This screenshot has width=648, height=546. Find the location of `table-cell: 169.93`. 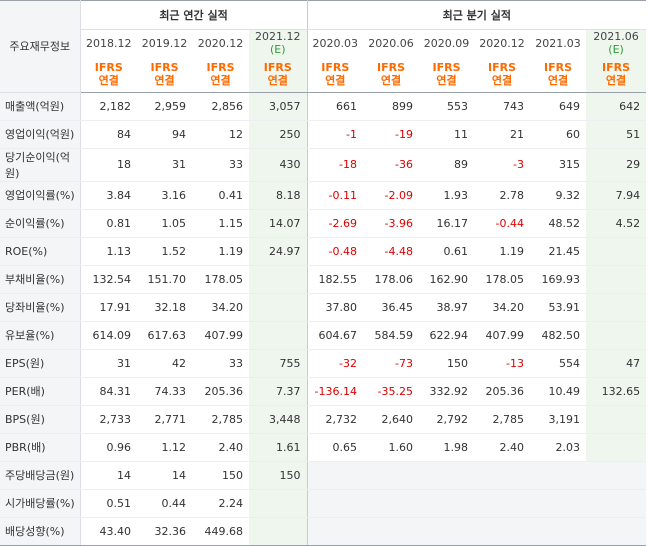

table-cell: 169.93 is located at coordinates (558, 279).